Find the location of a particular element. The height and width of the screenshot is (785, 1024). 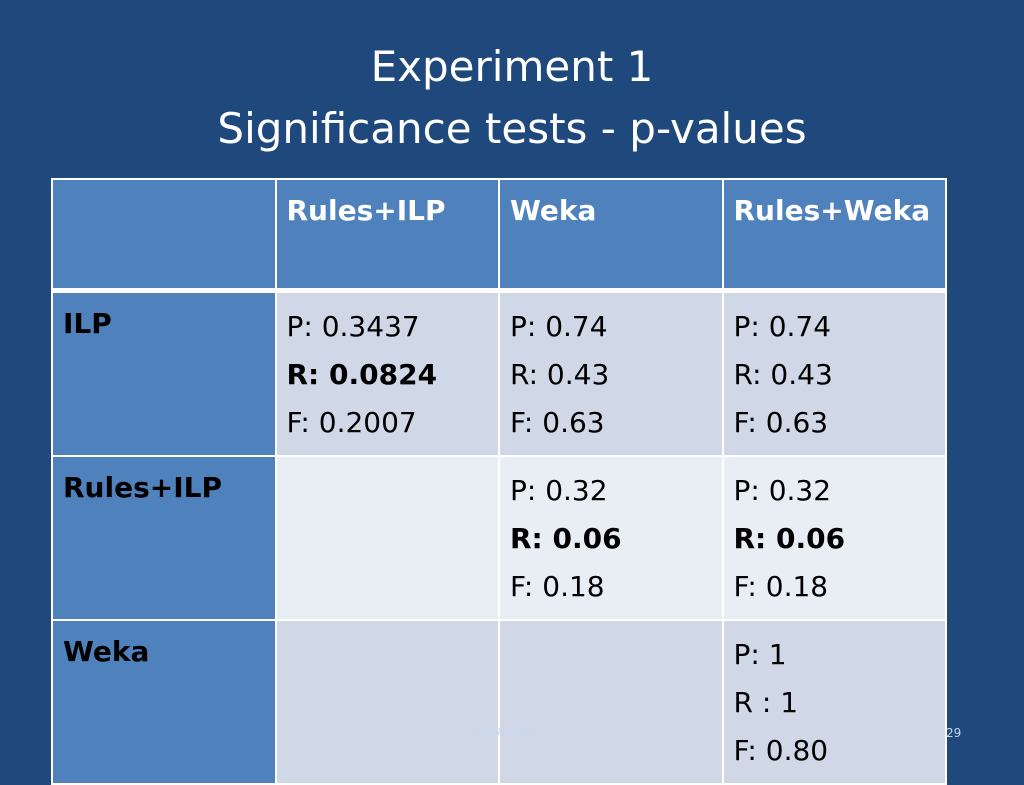

column-header-rules-weka: Rules+Weka is located at coordinates (834, 235).